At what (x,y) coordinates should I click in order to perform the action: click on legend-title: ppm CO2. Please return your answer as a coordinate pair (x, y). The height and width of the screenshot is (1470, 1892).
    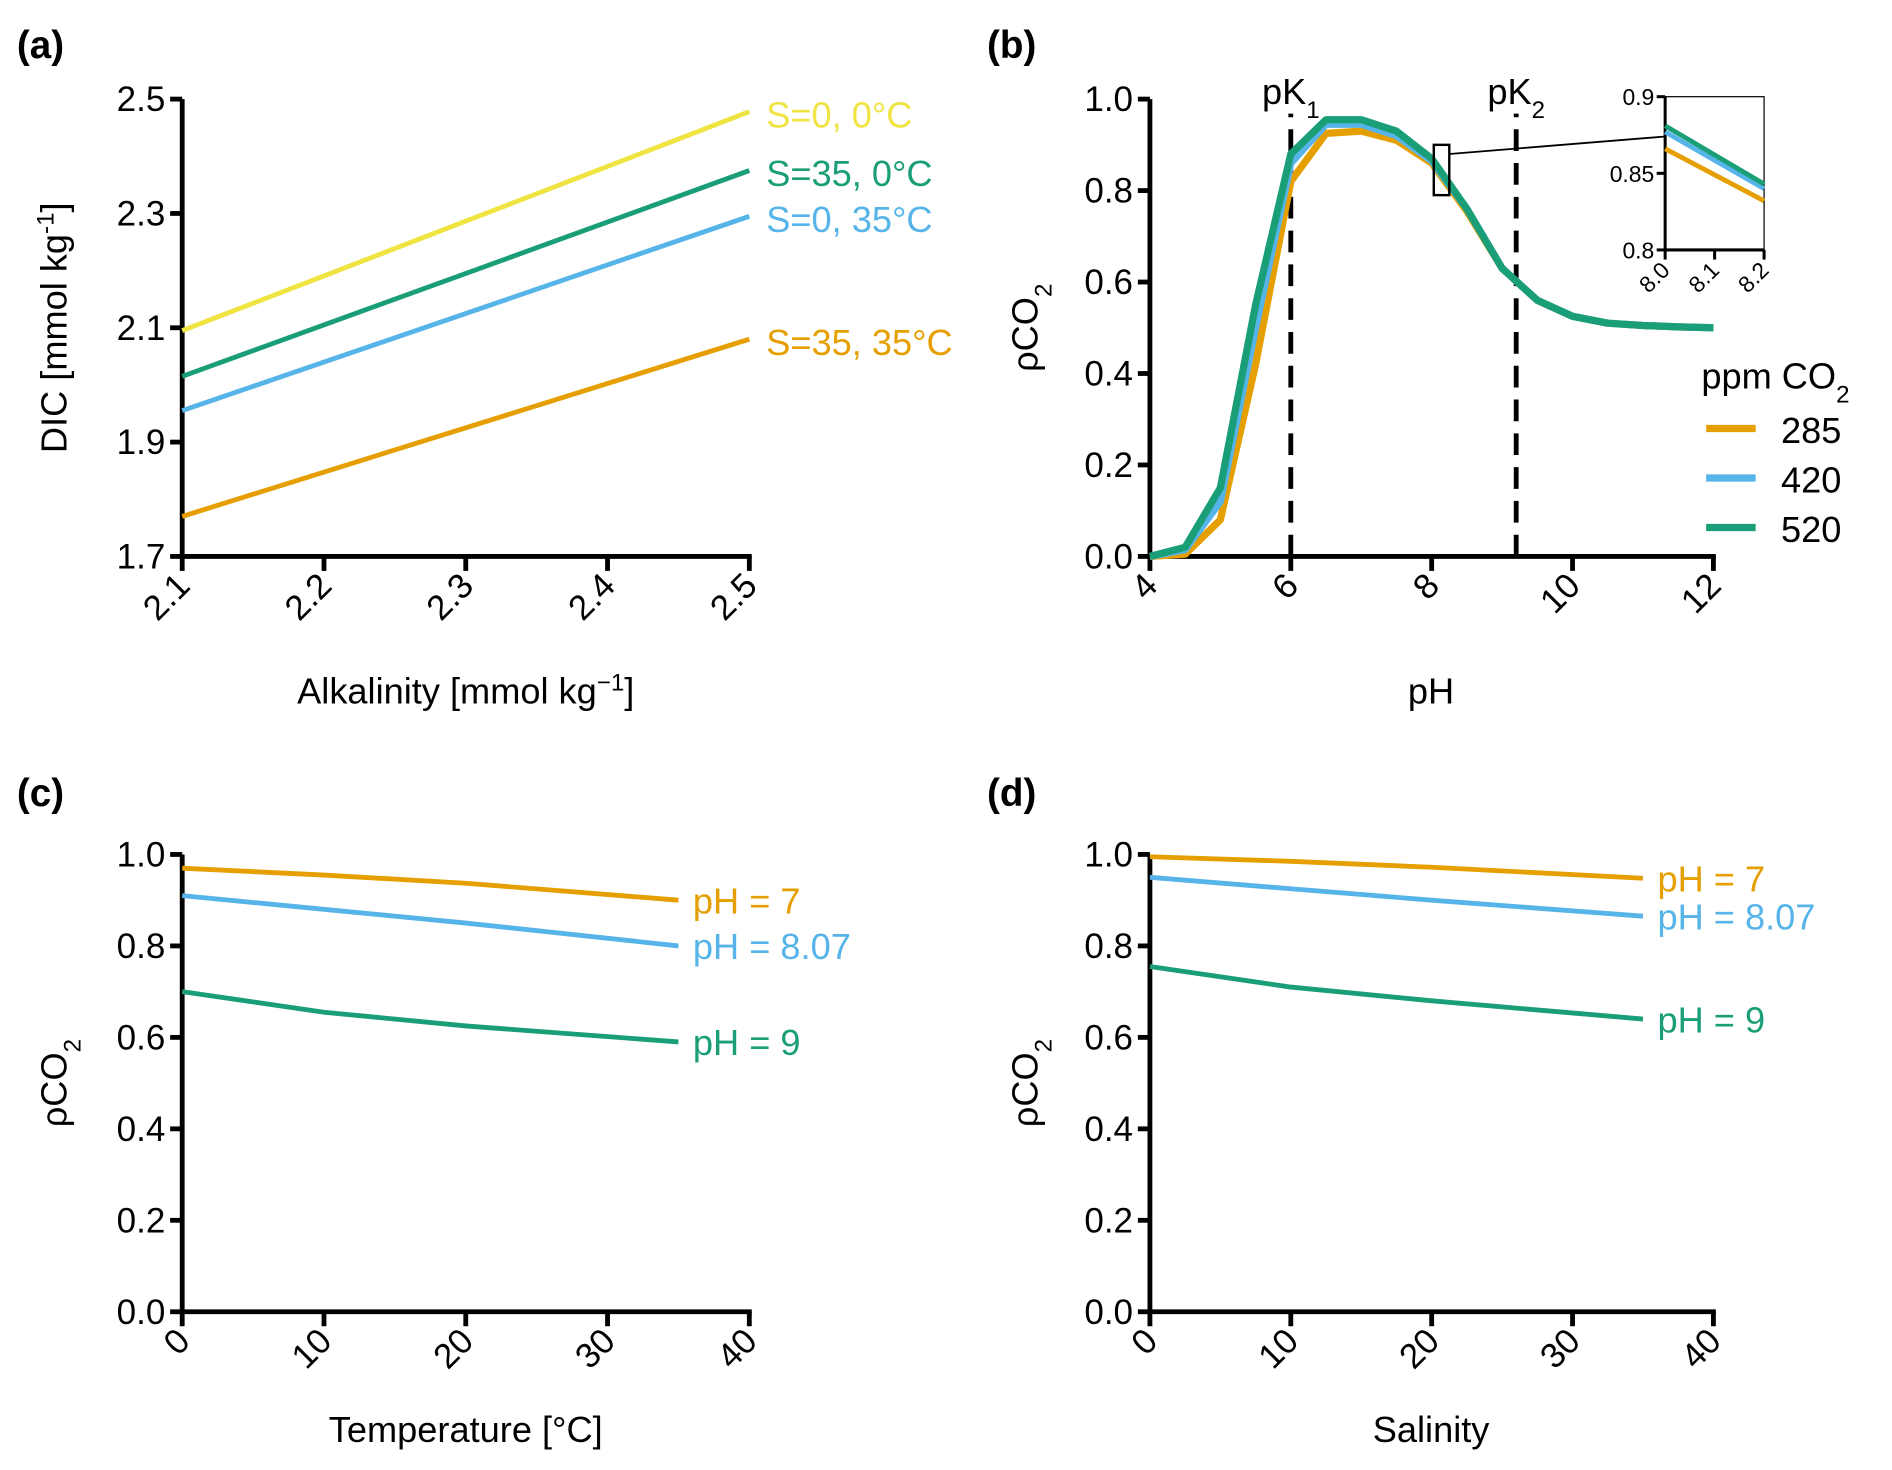
    Looking at the image, I should click on (1775, 382).